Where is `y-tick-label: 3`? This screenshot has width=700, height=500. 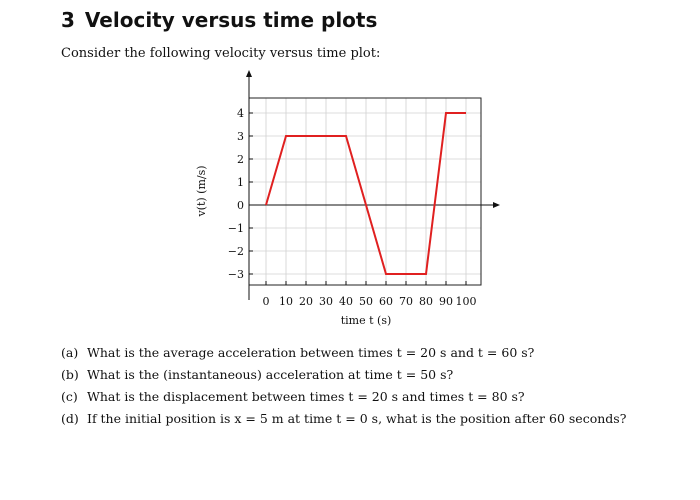
y-tick-label: 3 is located at coordinates (240, 136).